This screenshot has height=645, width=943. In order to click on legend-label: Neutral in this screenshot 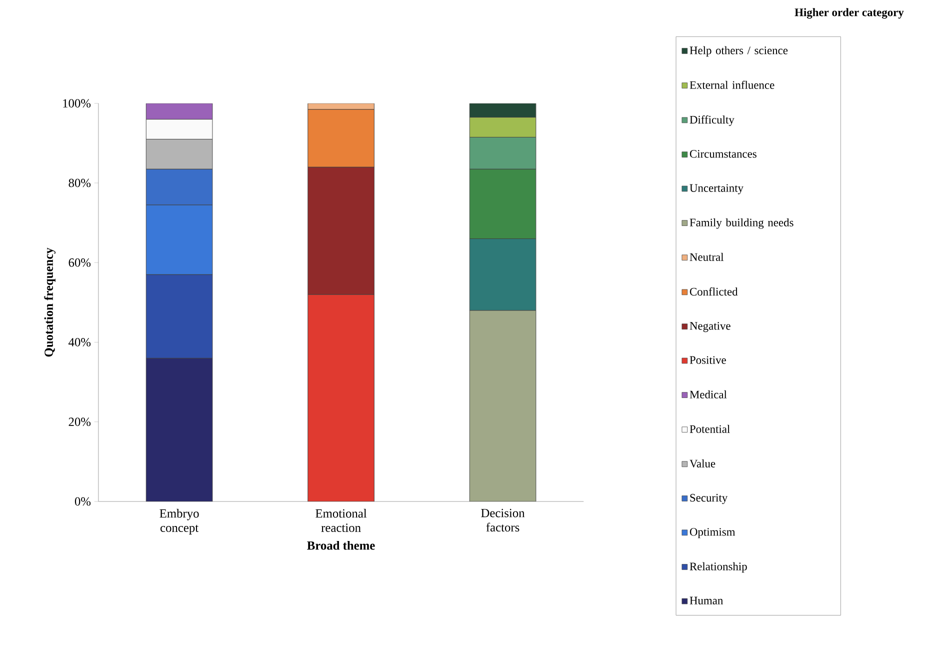, I will do `click(707, 256)`.